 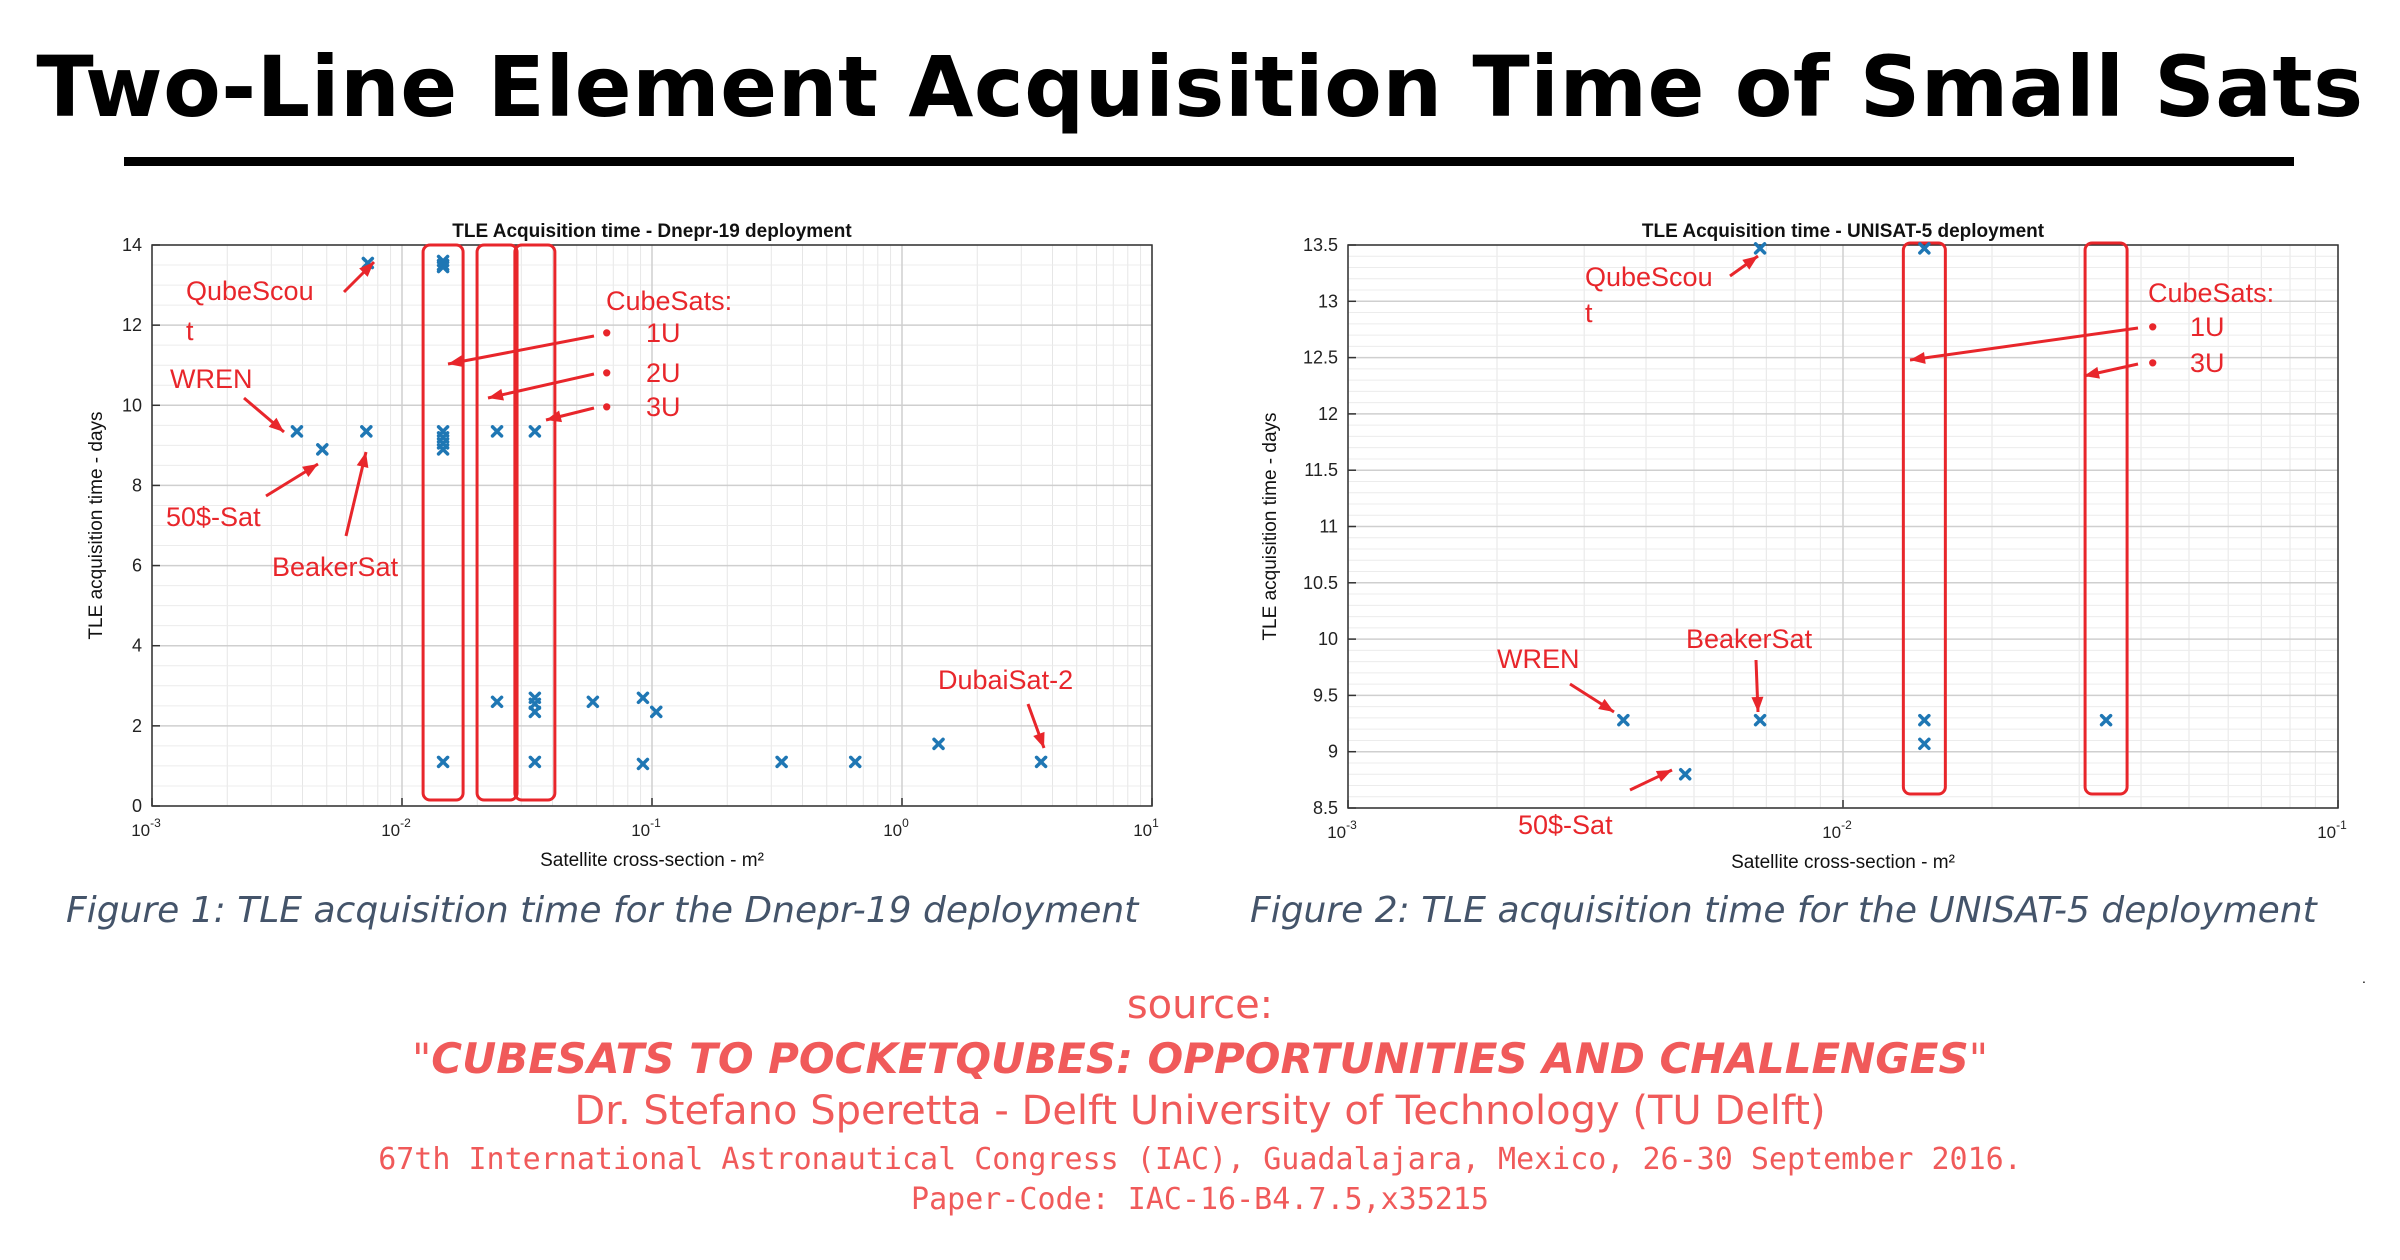 I want to click on y-tick-label: 8, so click(x=137, y=485).